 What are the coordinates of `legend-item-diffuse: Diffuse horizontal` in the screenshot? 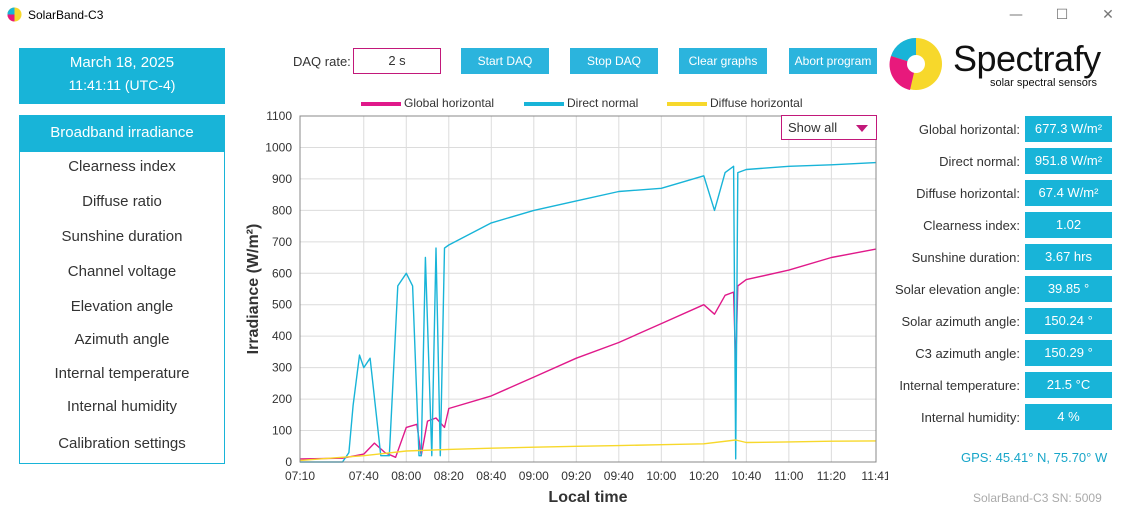 It's located at (735, 103).